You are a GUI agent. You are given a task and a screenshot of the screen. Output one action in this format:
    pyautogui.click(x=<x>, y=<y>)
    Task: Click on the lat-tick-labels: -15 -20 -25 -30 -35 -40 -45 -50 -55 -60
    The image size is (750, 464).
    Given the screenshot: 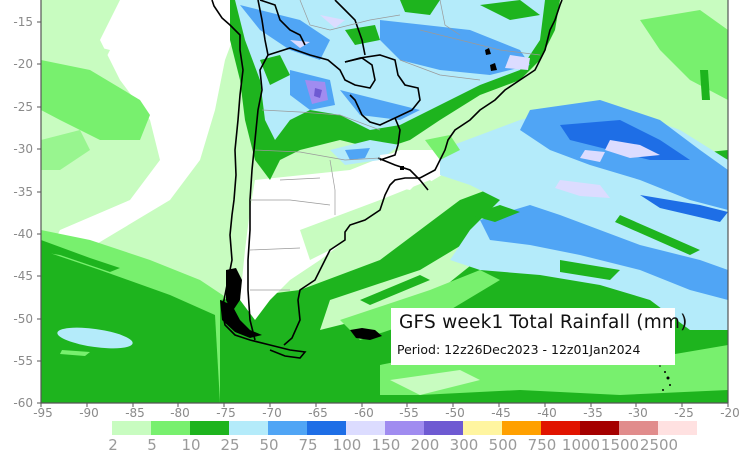 What is the action you would take?
    pyautogui.click(x=23, y=212)
    